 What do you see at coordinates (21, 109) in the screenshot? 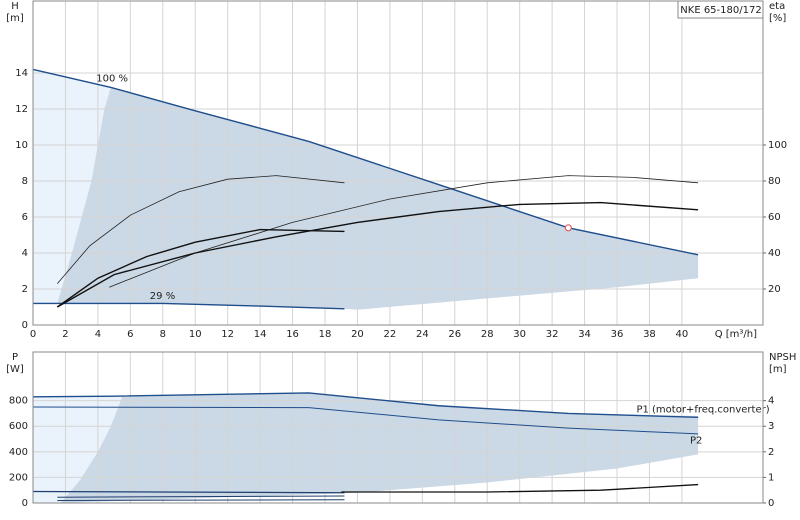
I see `y-tick-label: 12` at bounding box center [21, 109].